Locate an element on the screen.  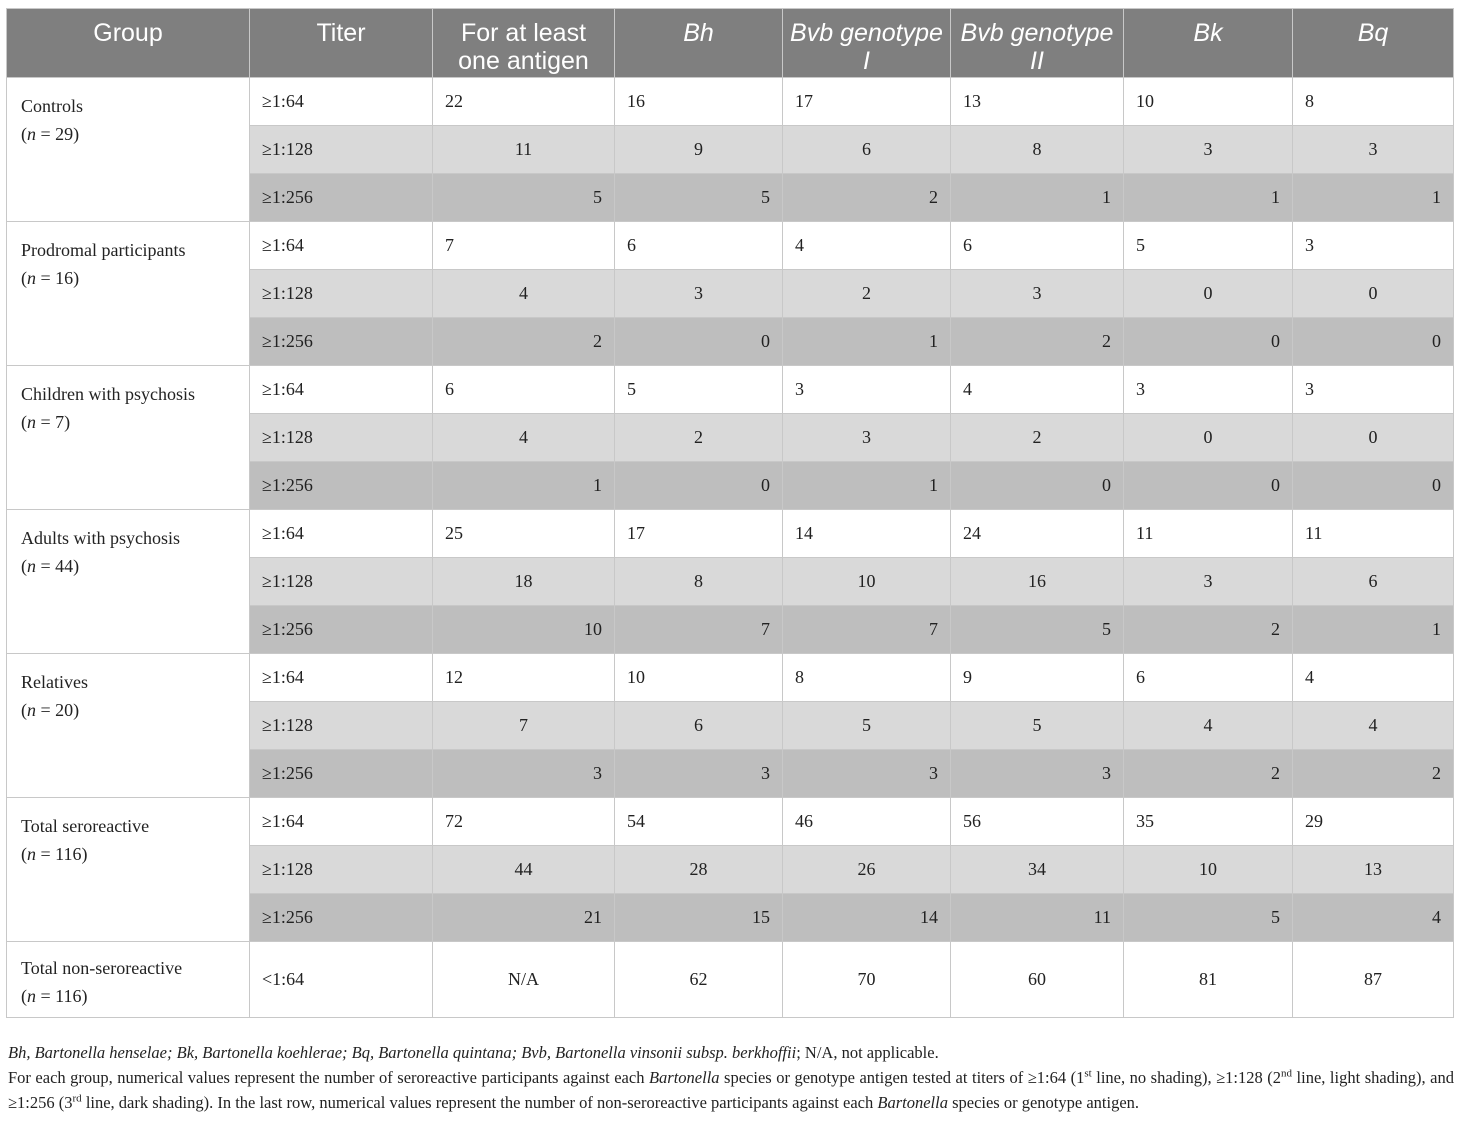
value-cell: 28 is located at coordinates (698, 869).